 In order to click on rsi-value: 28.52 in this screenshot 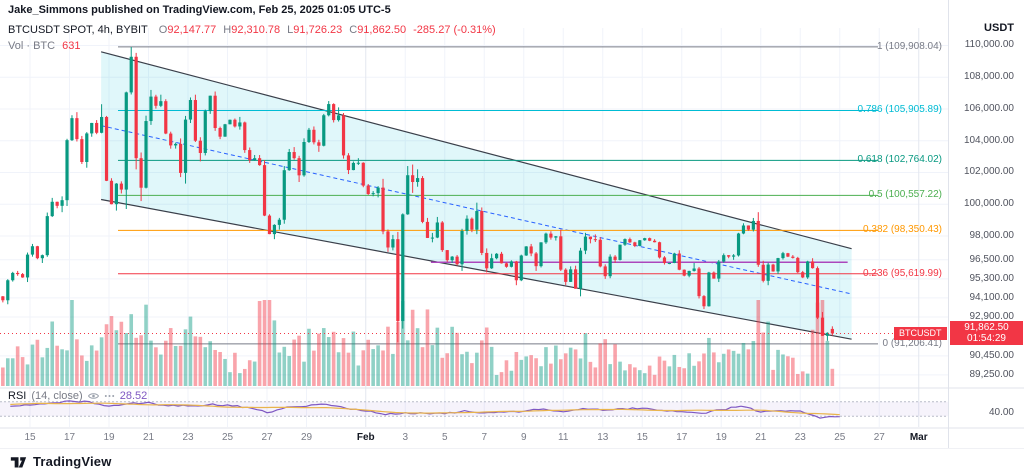, I will do `click(133, 396)`.